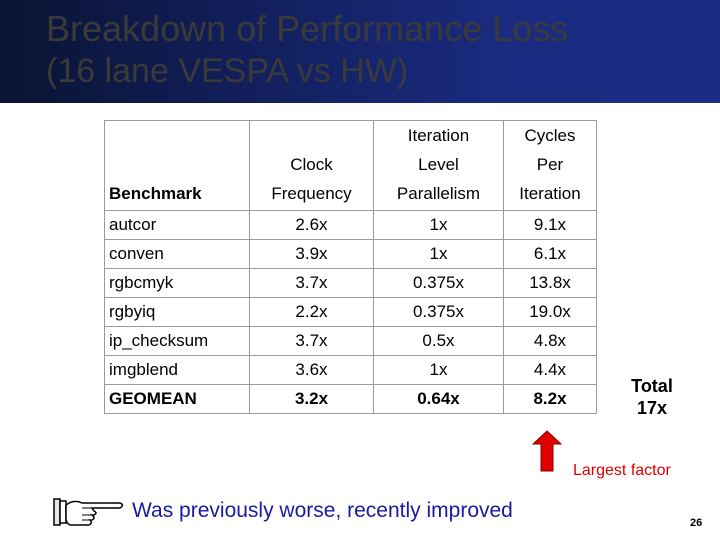  I want to click on table-row: conven 3.9x 1x 6.1x, so click(350, 254).